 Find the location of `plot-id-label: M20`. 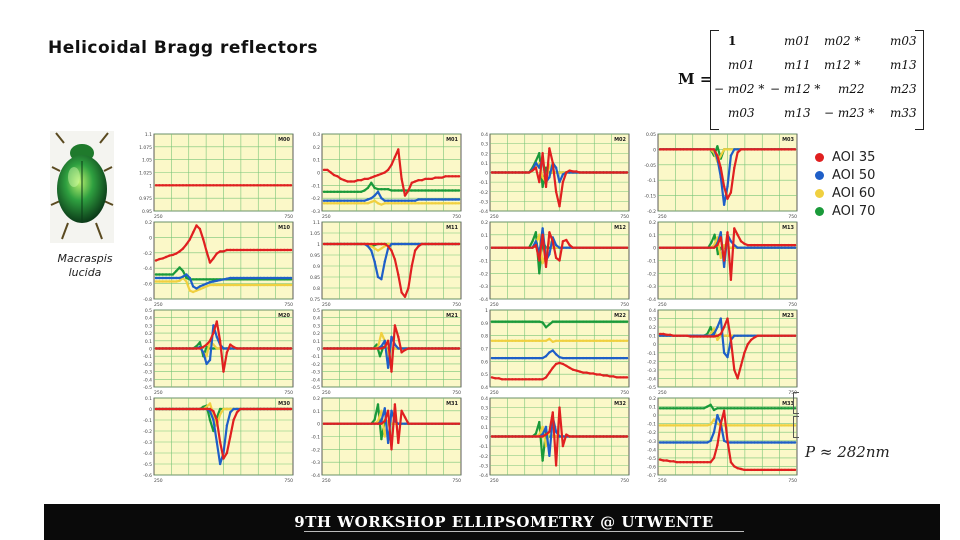

plot-id-label: M20 is located at coordinates (284, 316).